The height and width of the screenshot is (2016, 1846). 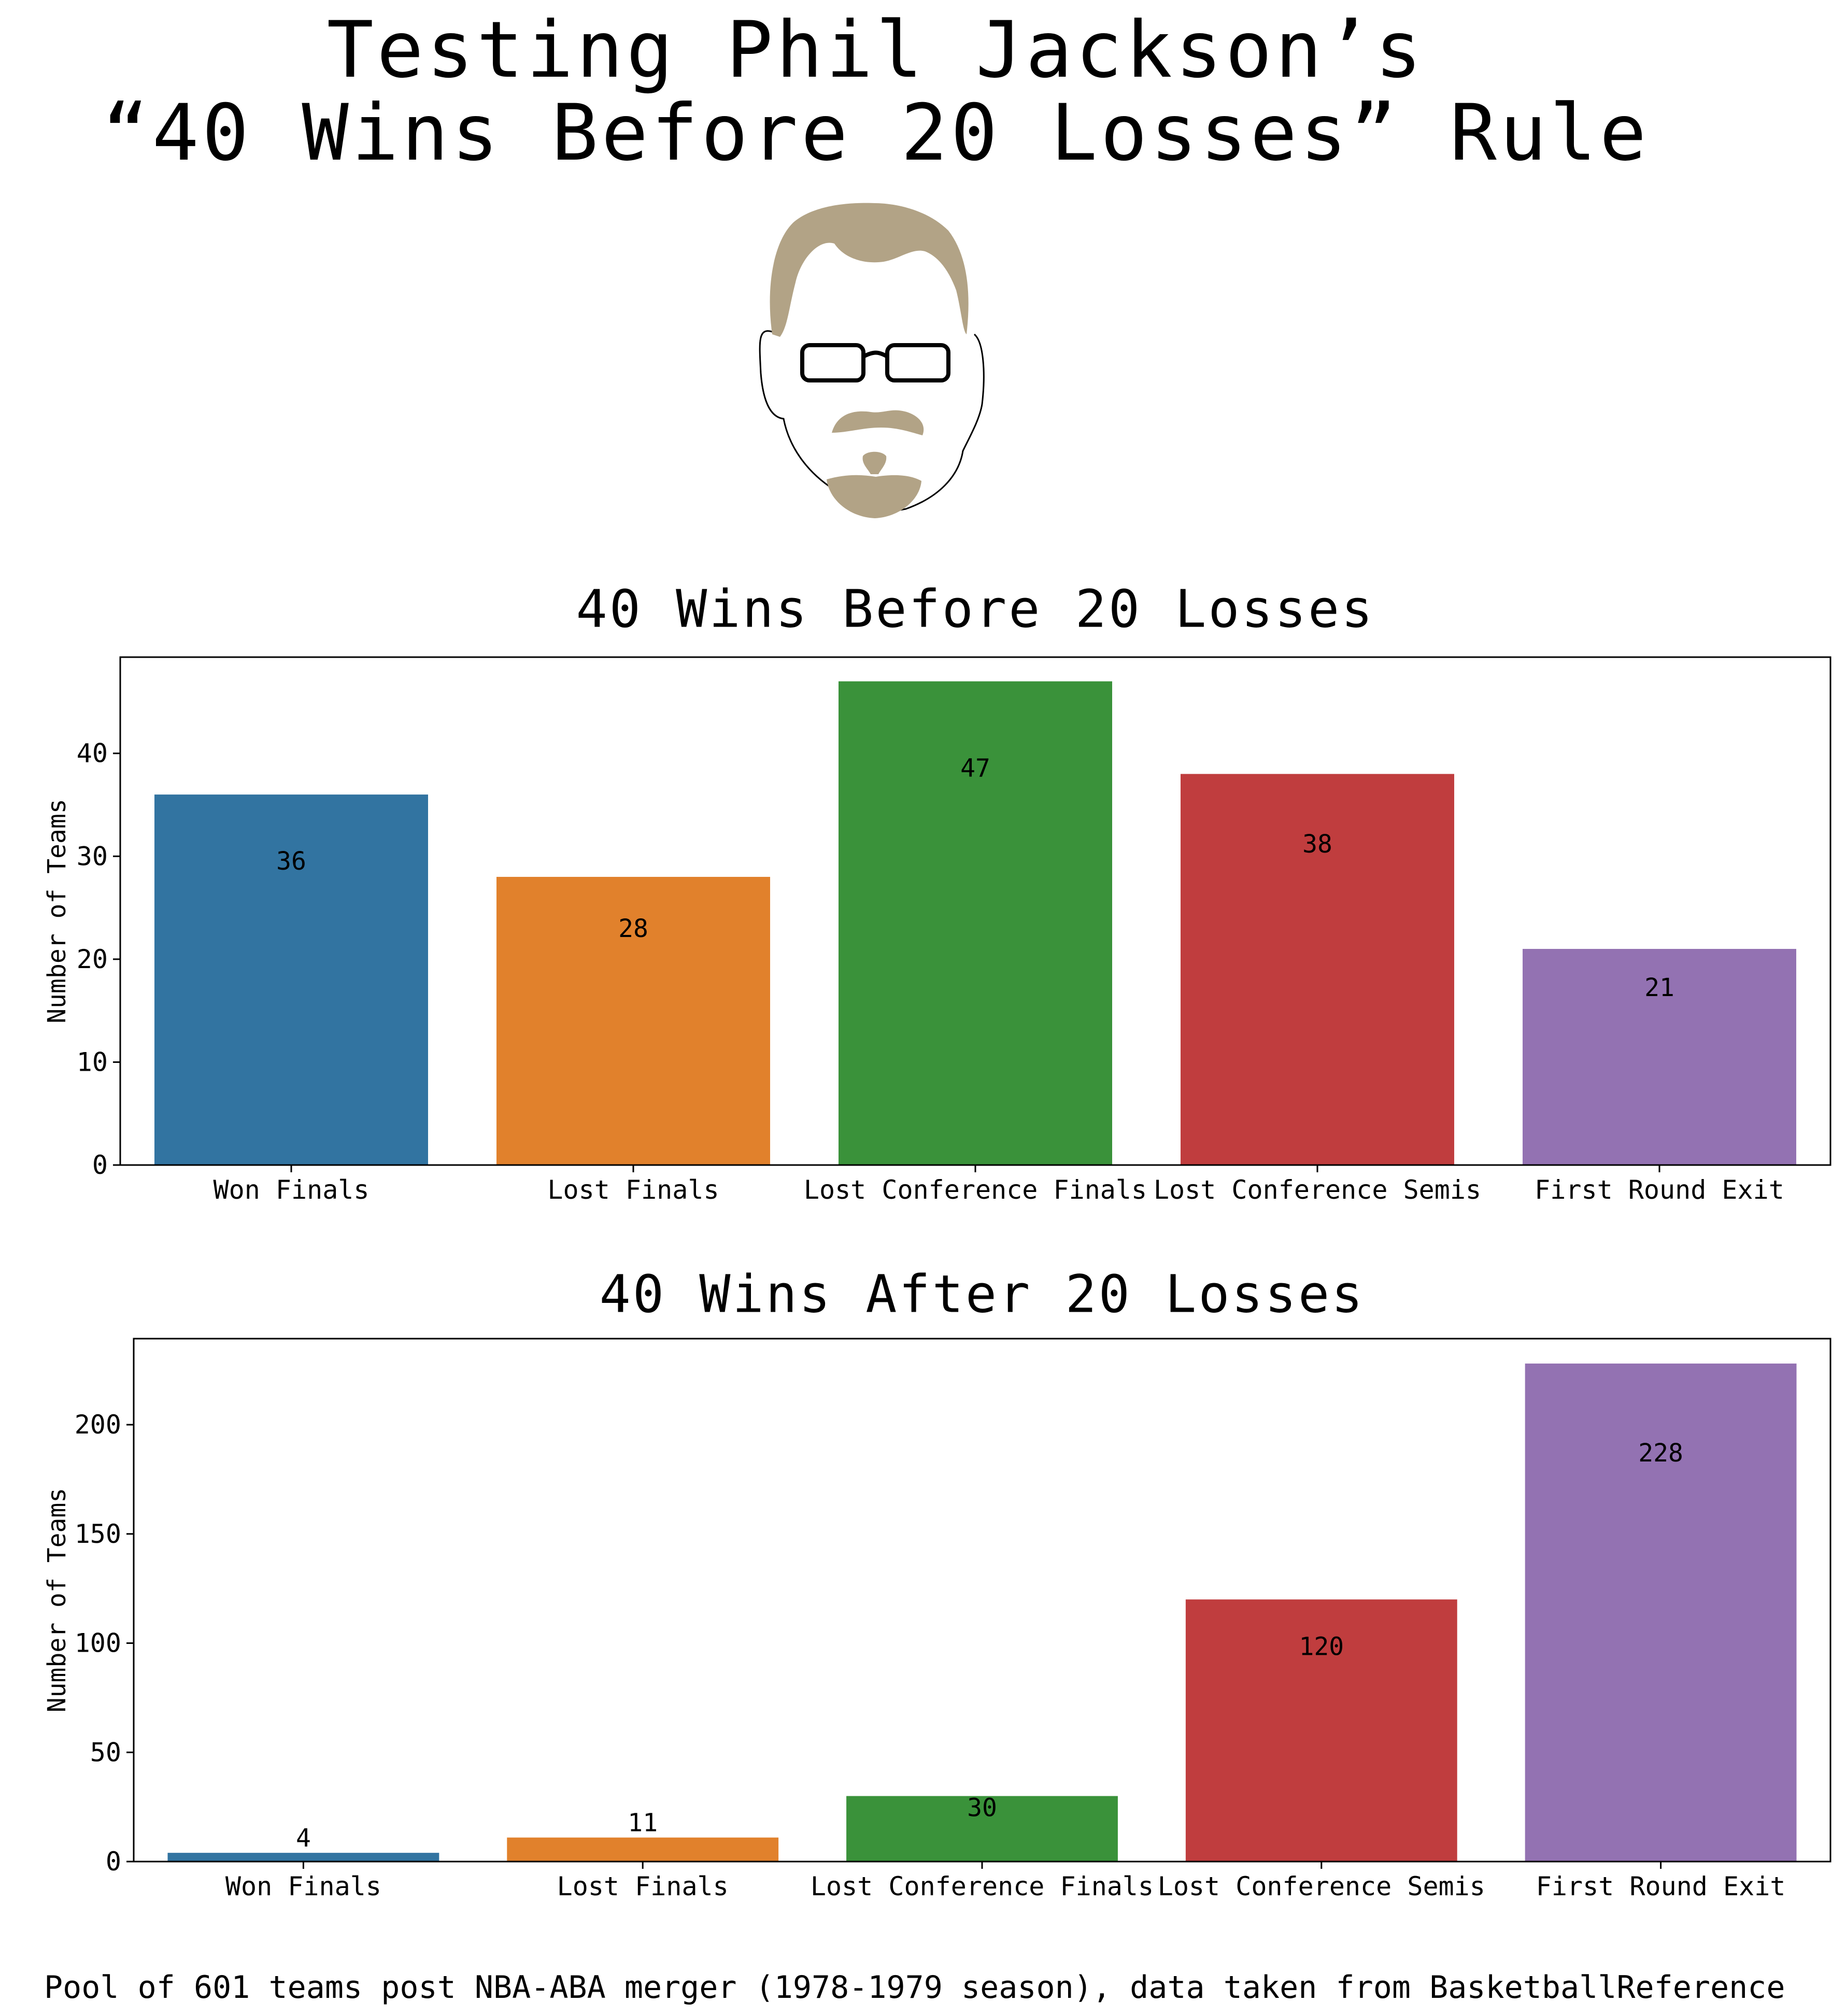 I want to click on data-label: 11, so click(x=643, y=1823).